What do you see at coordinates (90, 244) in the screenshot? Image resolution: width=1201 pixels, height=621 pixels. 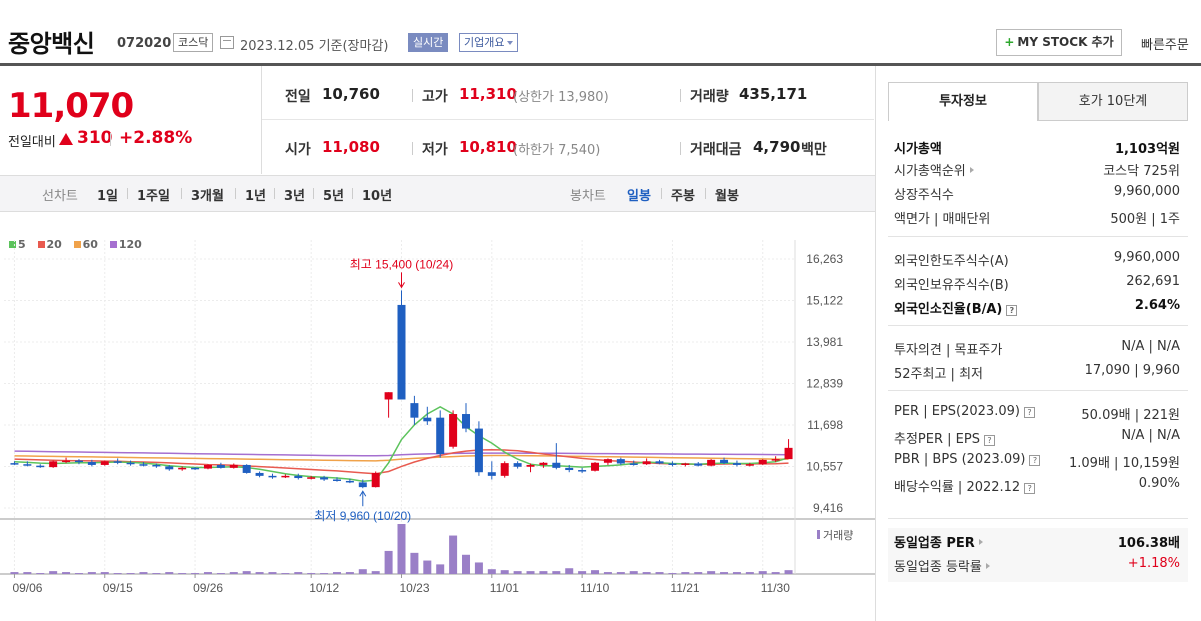 I see `legend-text: 60` at bounding box center [90, 244].